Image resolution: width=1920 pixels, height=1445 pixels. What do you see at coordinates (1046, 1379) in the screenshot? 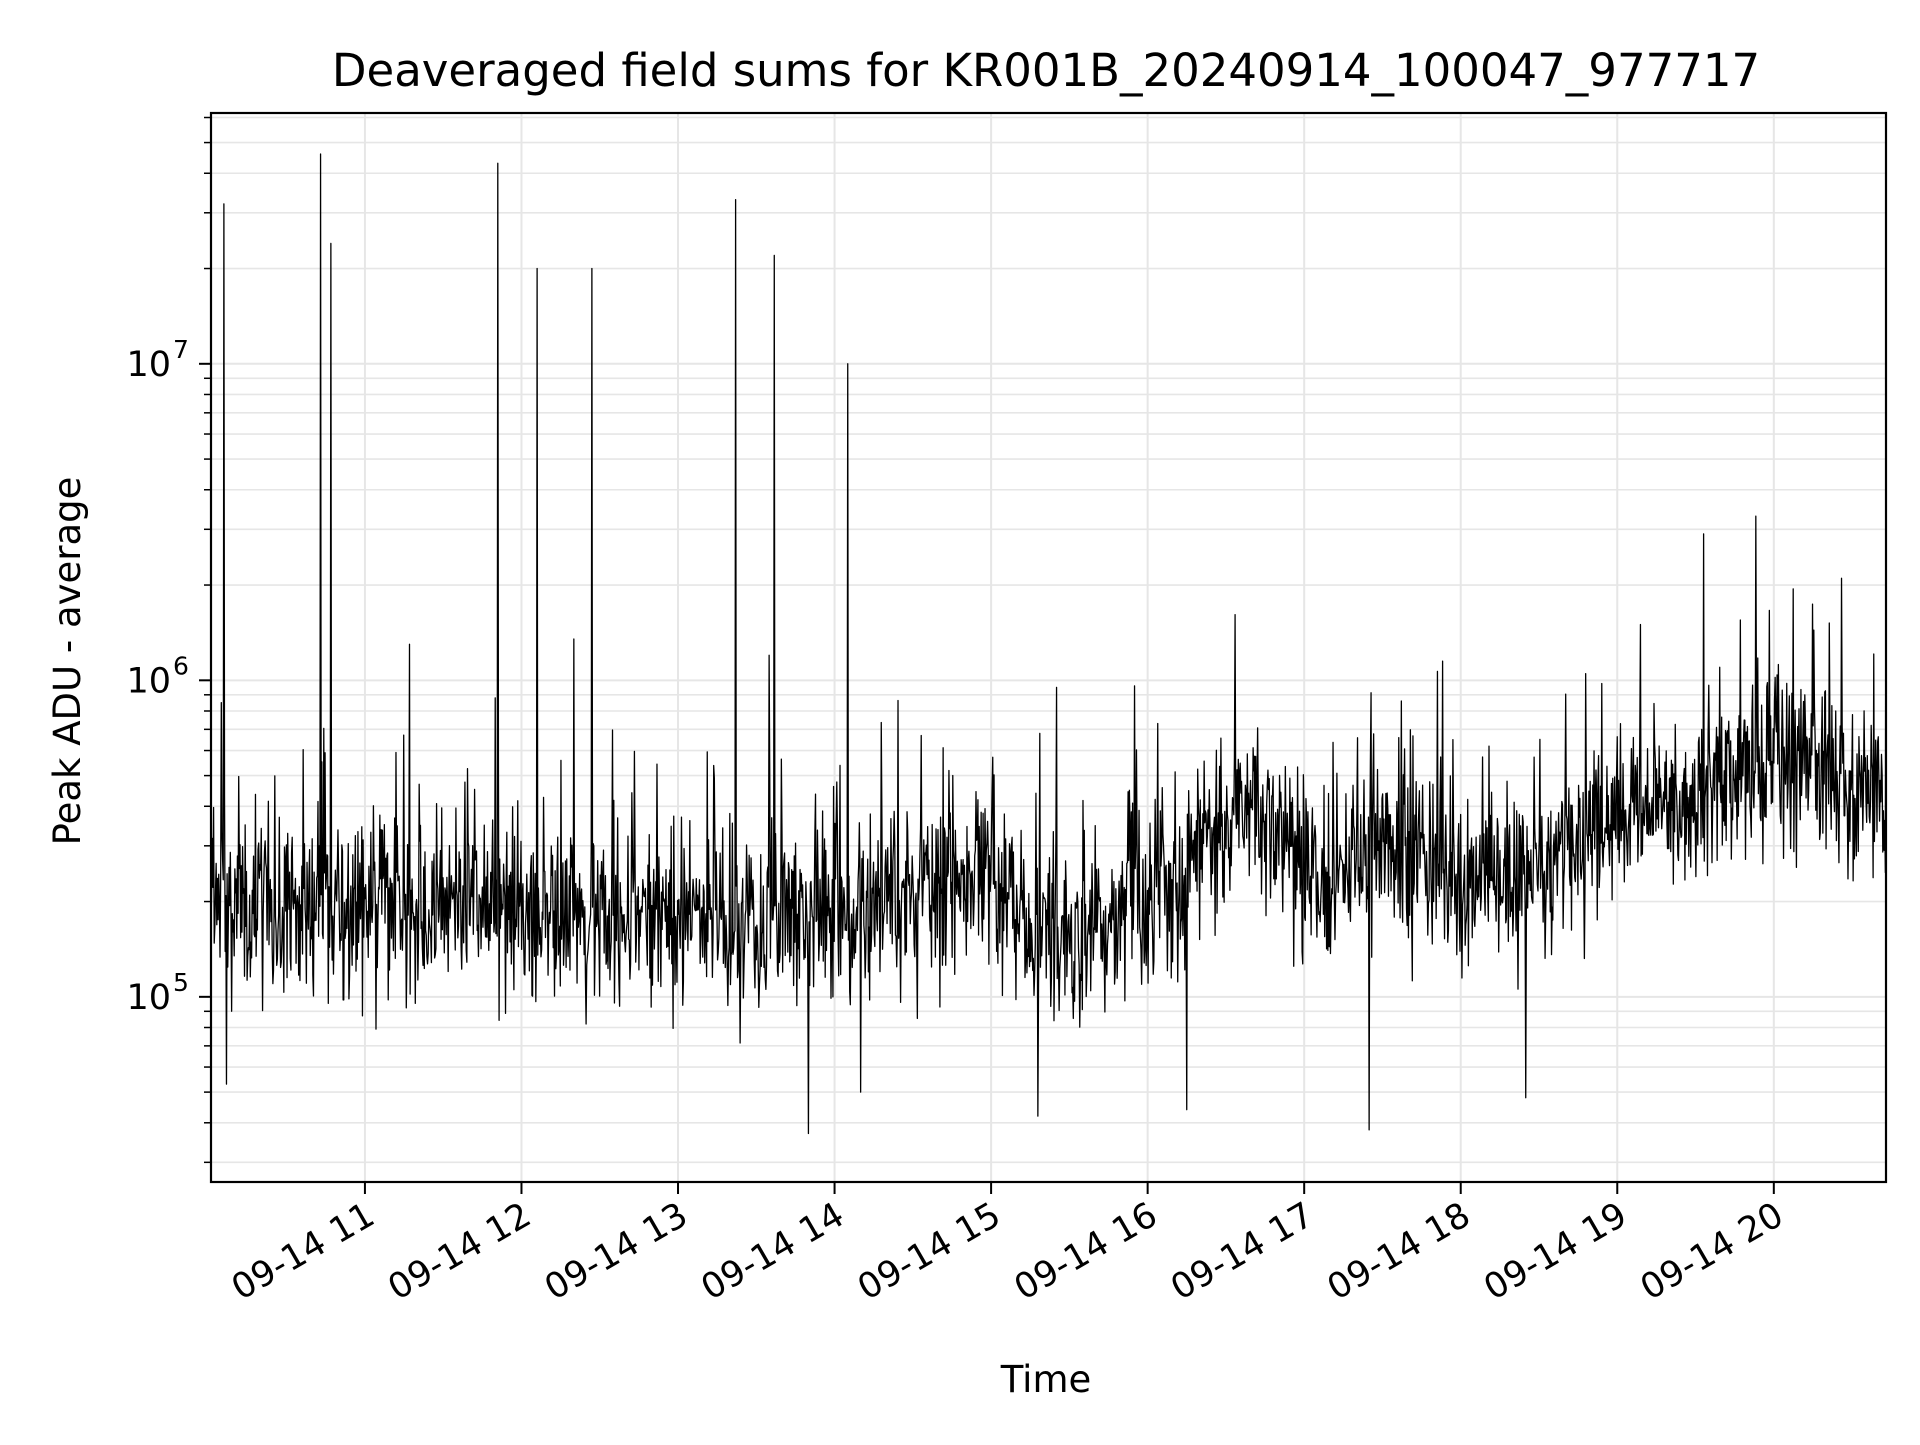
I see `x-axis-label: Time` at bounding box center [1046, 1379].